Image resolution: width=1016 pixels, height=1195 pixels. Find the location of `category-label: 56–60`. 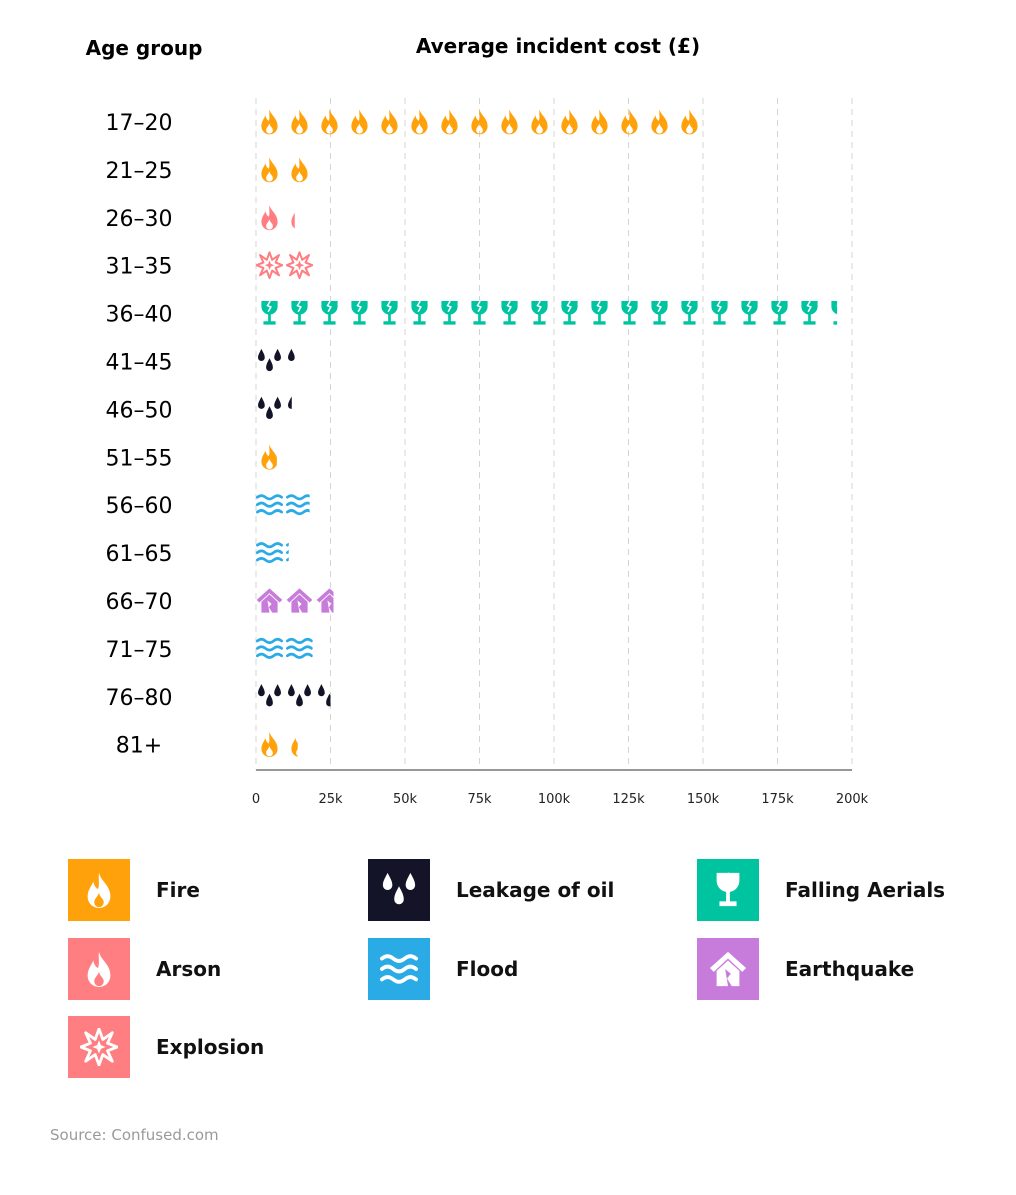

category-label: 56–60 is located at coordinates (139, 506).